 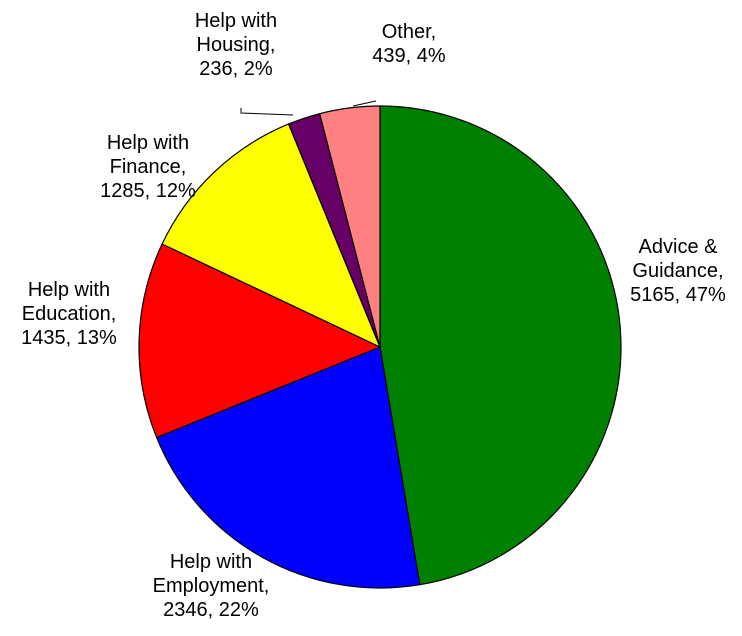 I want to click on slice-label-line: Guidance,, so click(x=677, y=271).